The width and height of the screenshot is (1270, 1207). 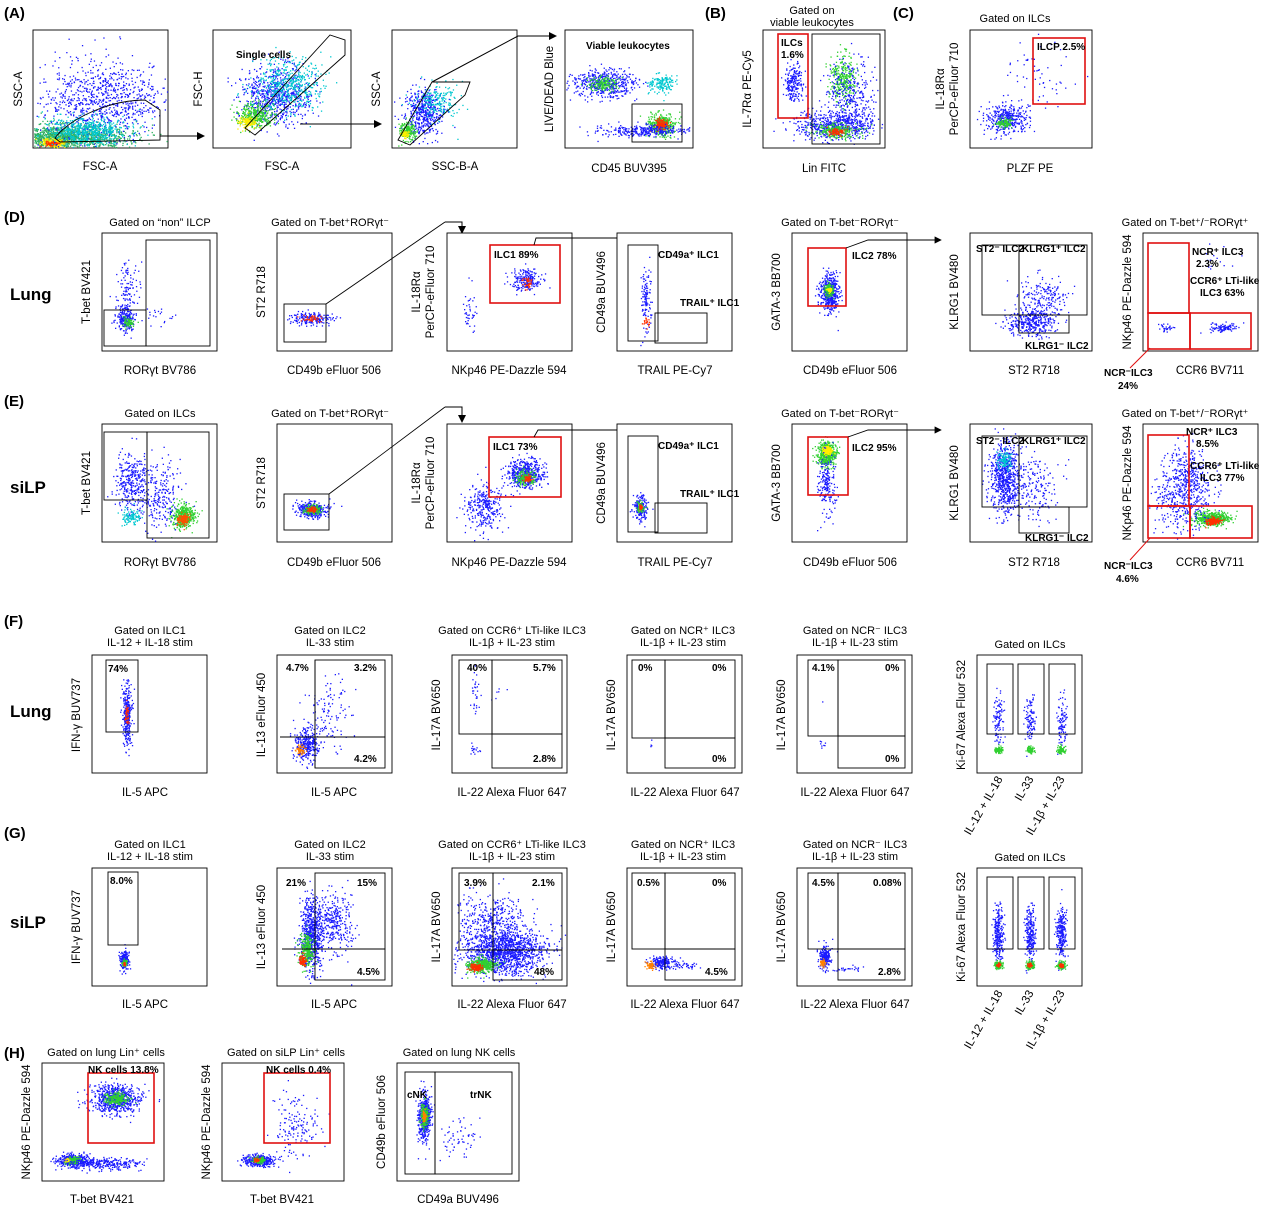 I want to click on g2-xlabel: IL-5 APC, so click(x=334, y=1005).